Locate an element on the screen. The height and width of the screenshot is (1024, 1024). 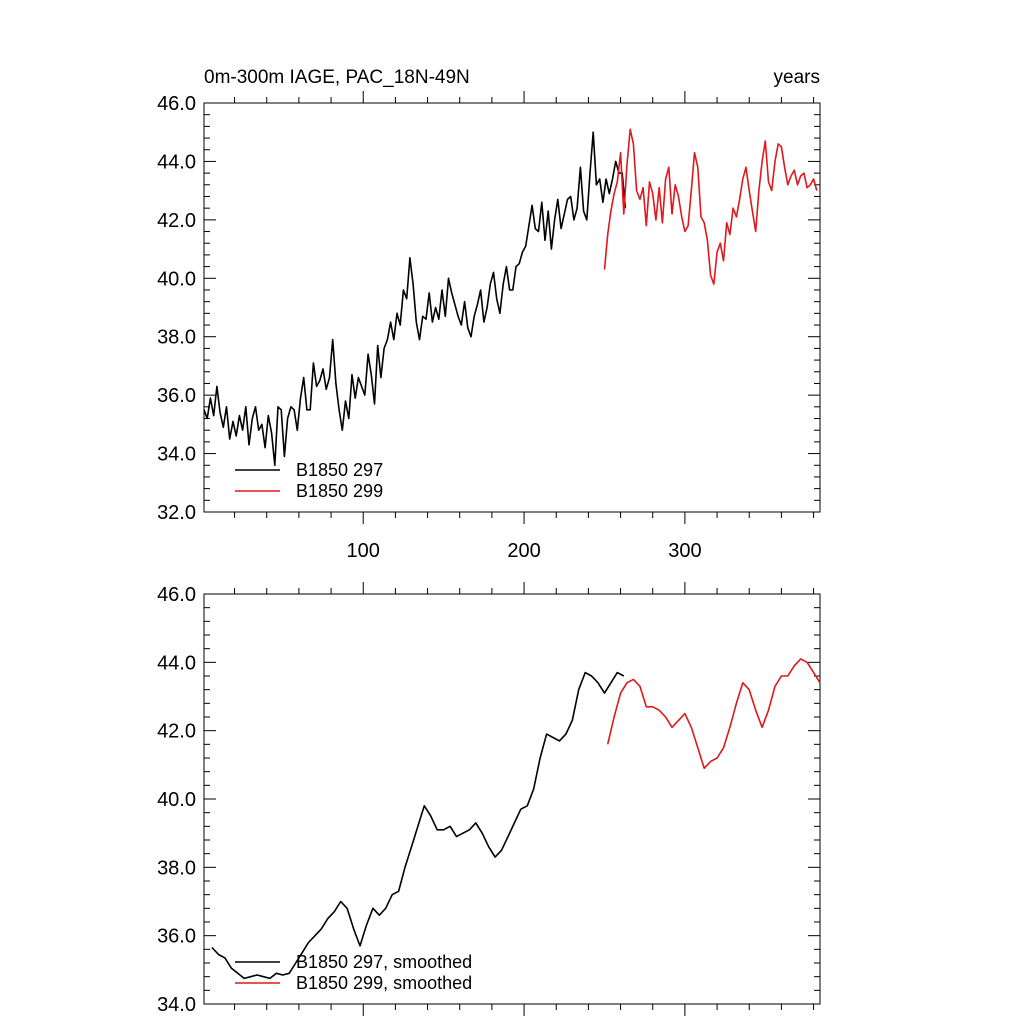
legend-label-b1850-297-smoothed: B1850 297, smoothed is located at coordinates (384, 962).